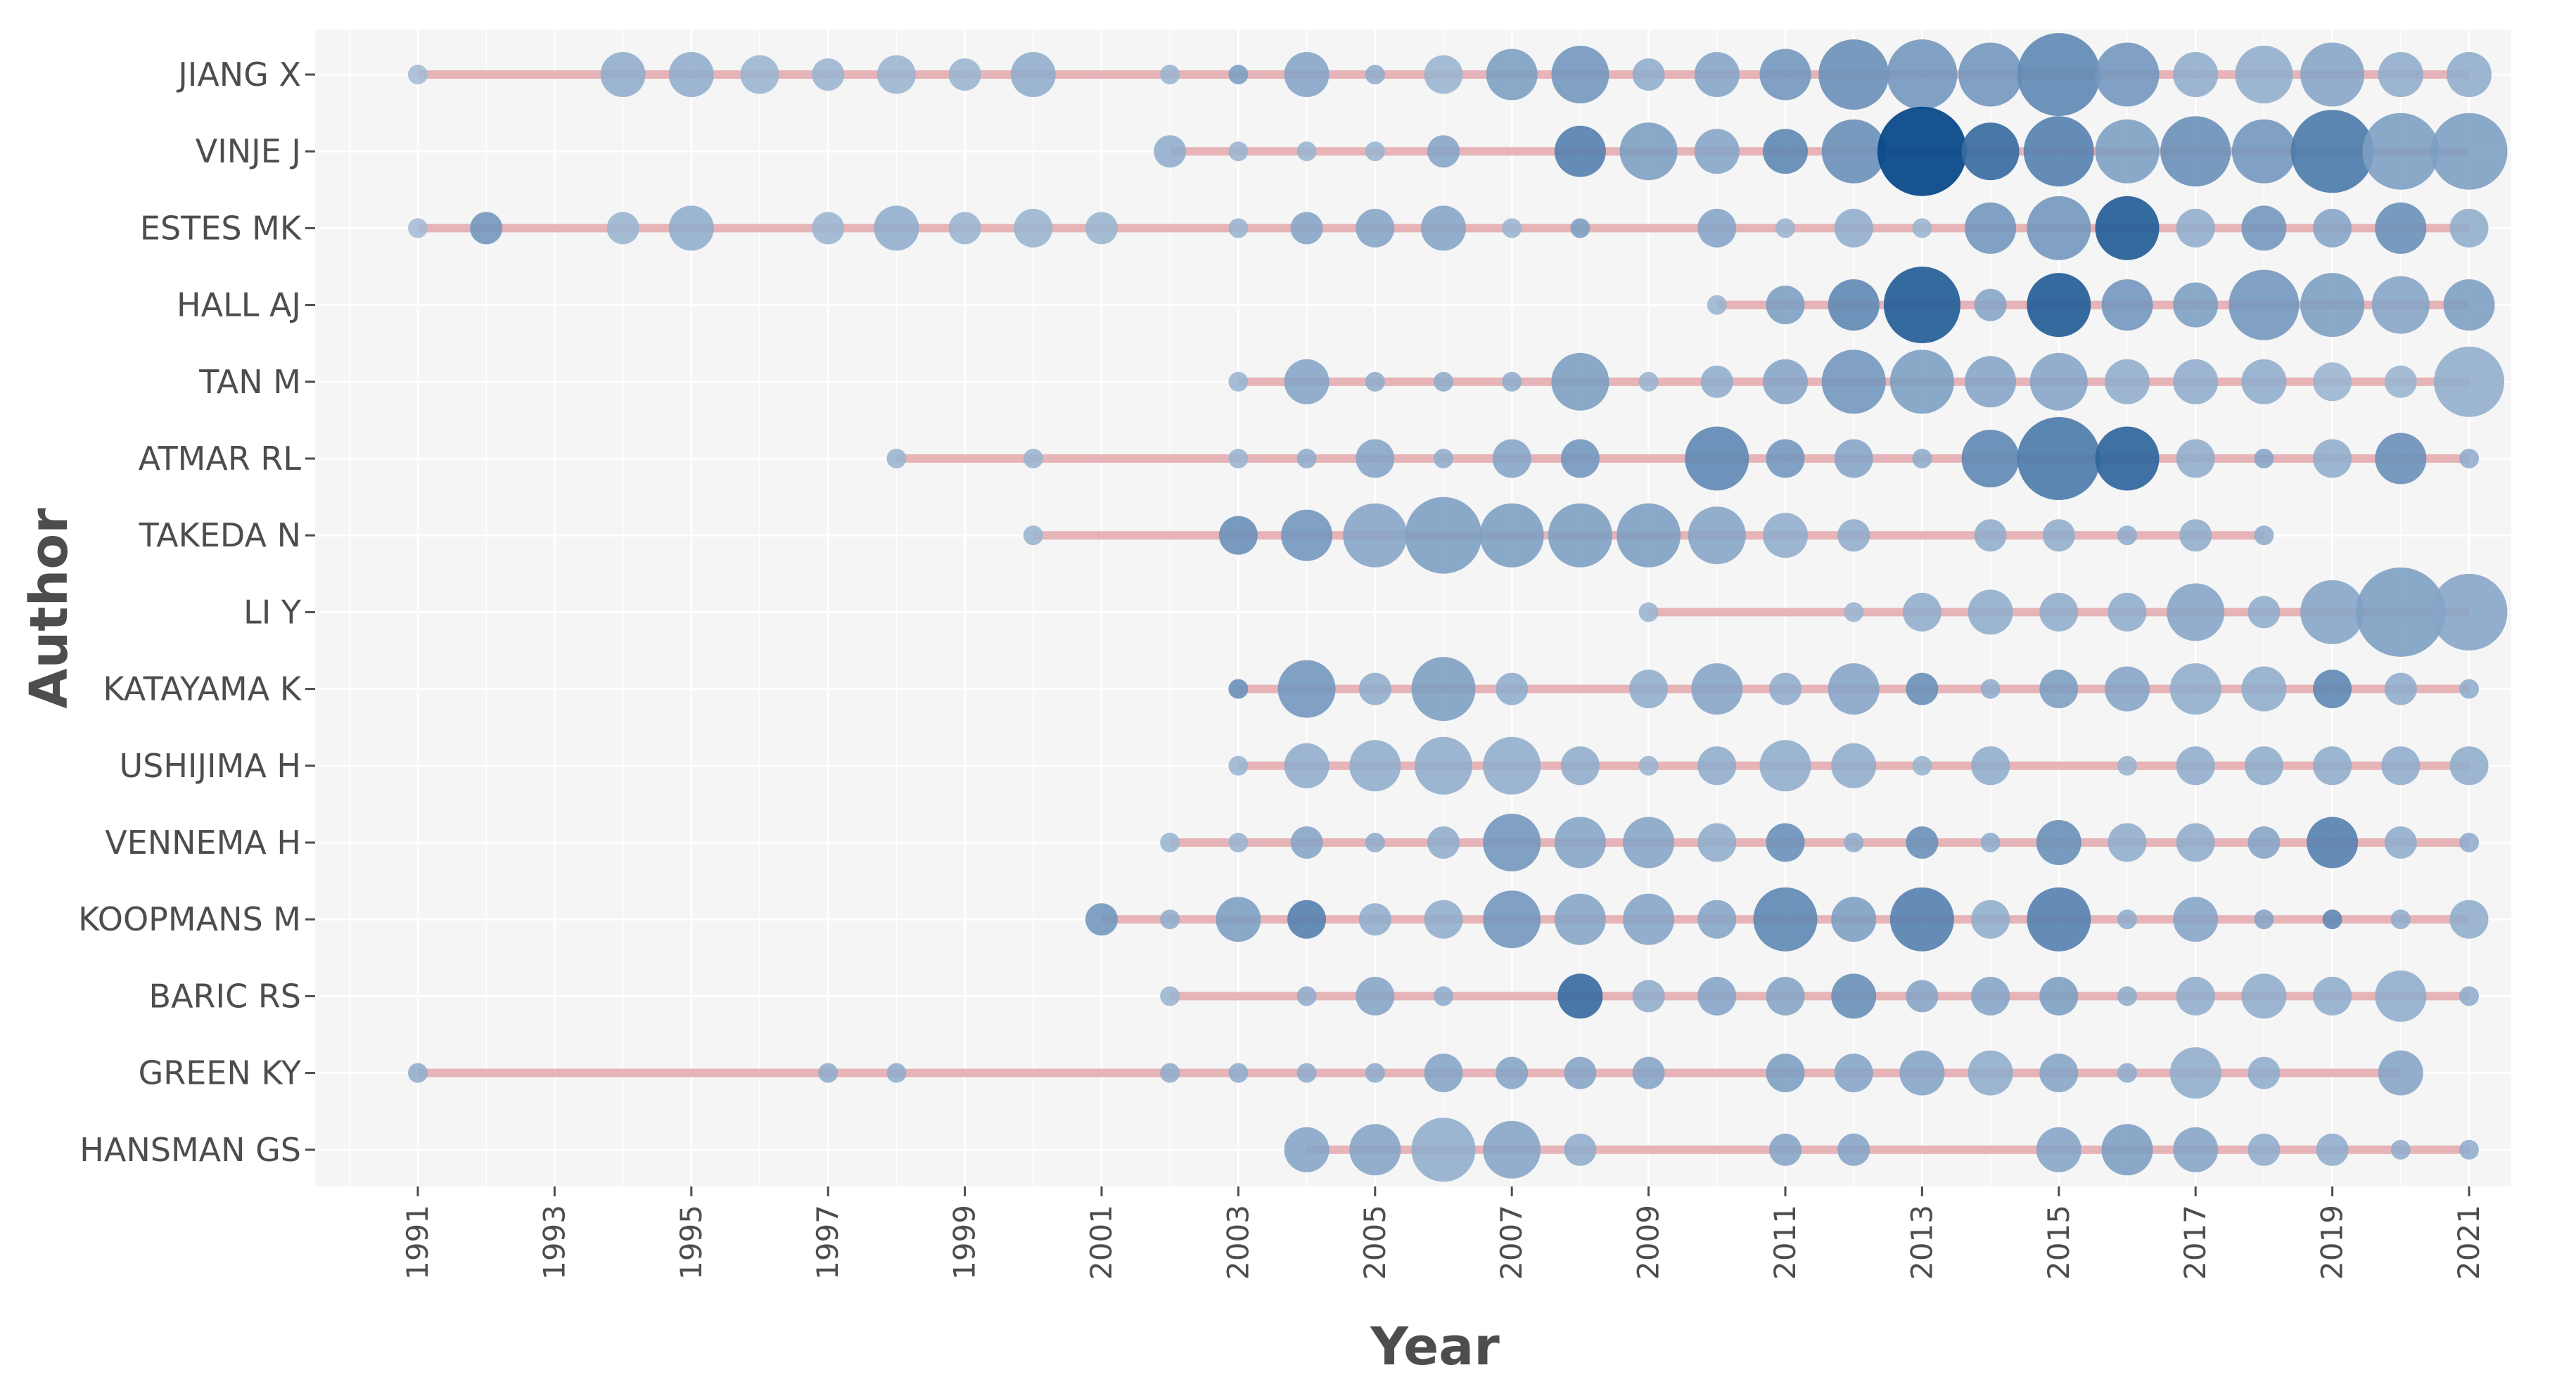 This screenshot has width=2576, height=1389. I want to click on x-tick-label: 2019, so click(2332, 1242).